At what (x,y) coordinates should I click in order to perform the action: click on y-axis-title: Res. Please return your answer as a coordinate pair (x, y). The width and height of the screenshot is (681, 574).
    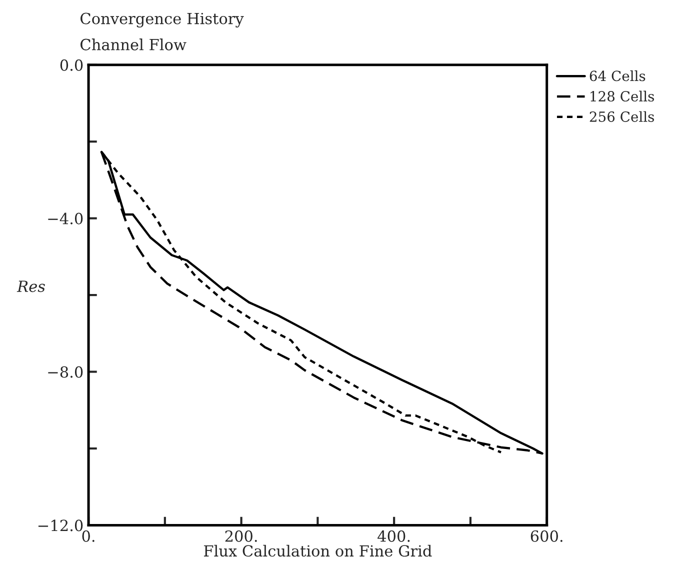
    Looking at the image, I should click on (30, 286).